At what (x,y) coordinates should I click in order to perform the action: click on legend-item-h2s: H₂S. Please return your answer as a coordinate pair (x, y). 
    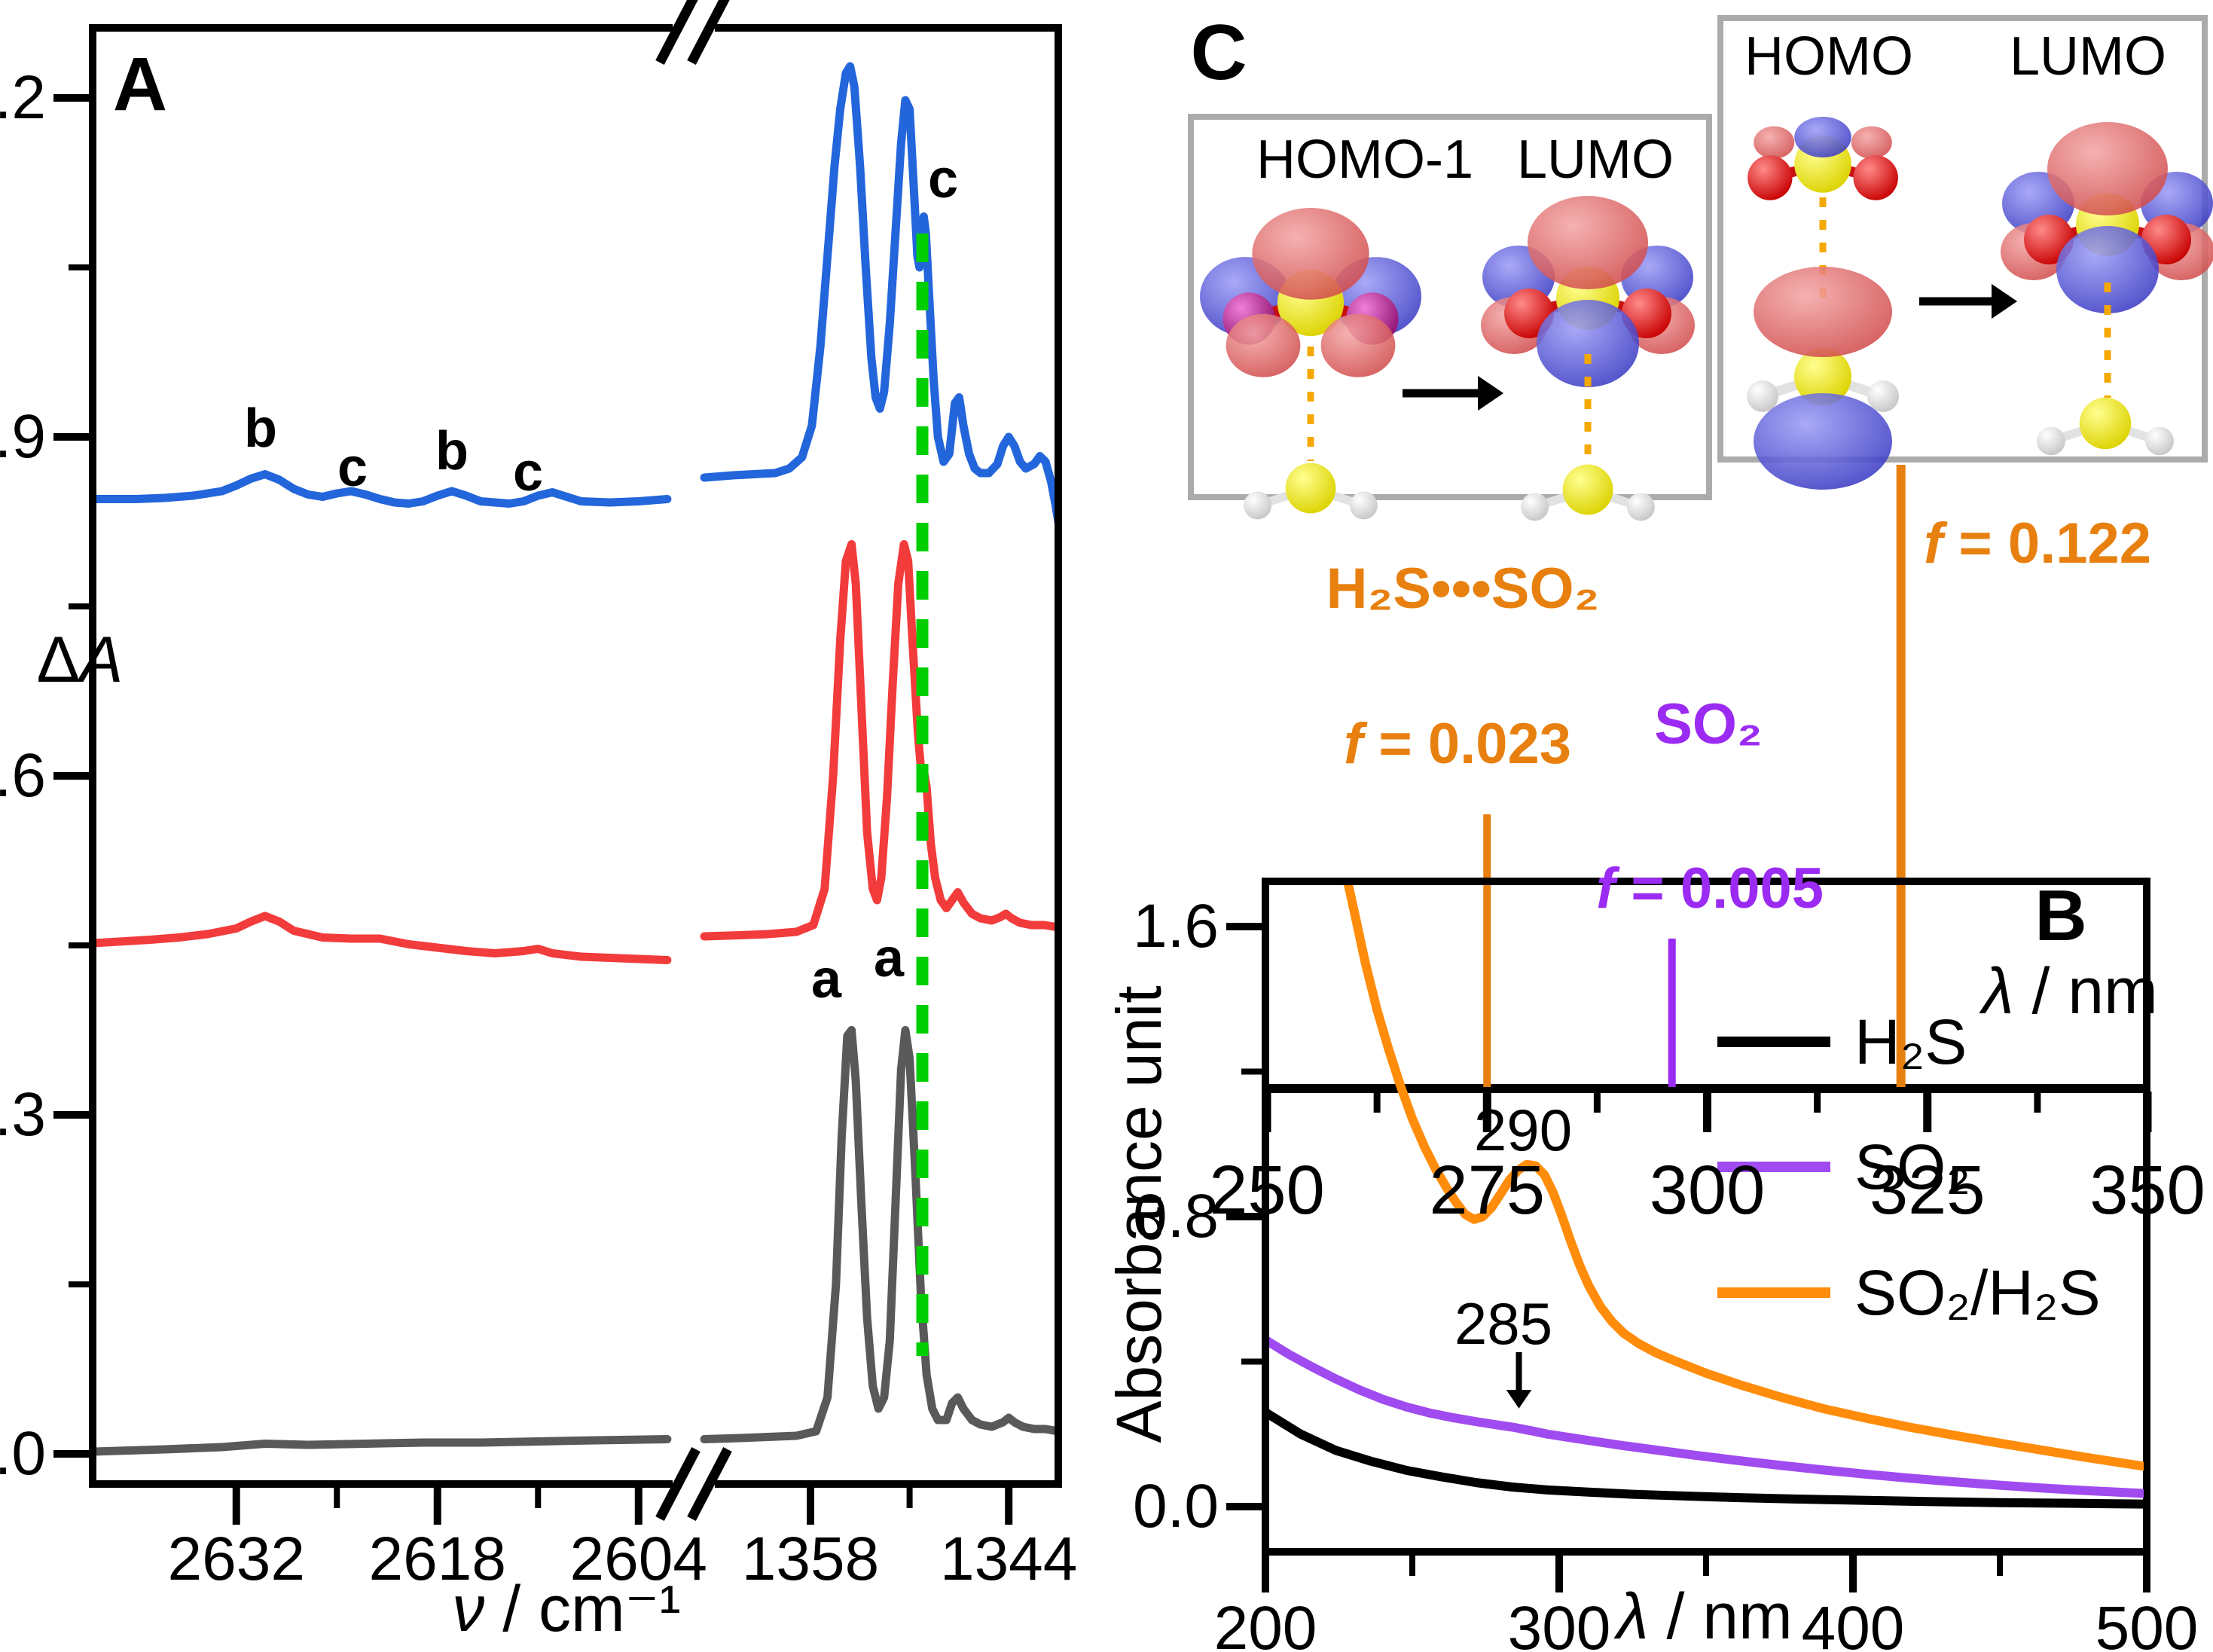
    Looking at the image, I should click on (1910, 1041).